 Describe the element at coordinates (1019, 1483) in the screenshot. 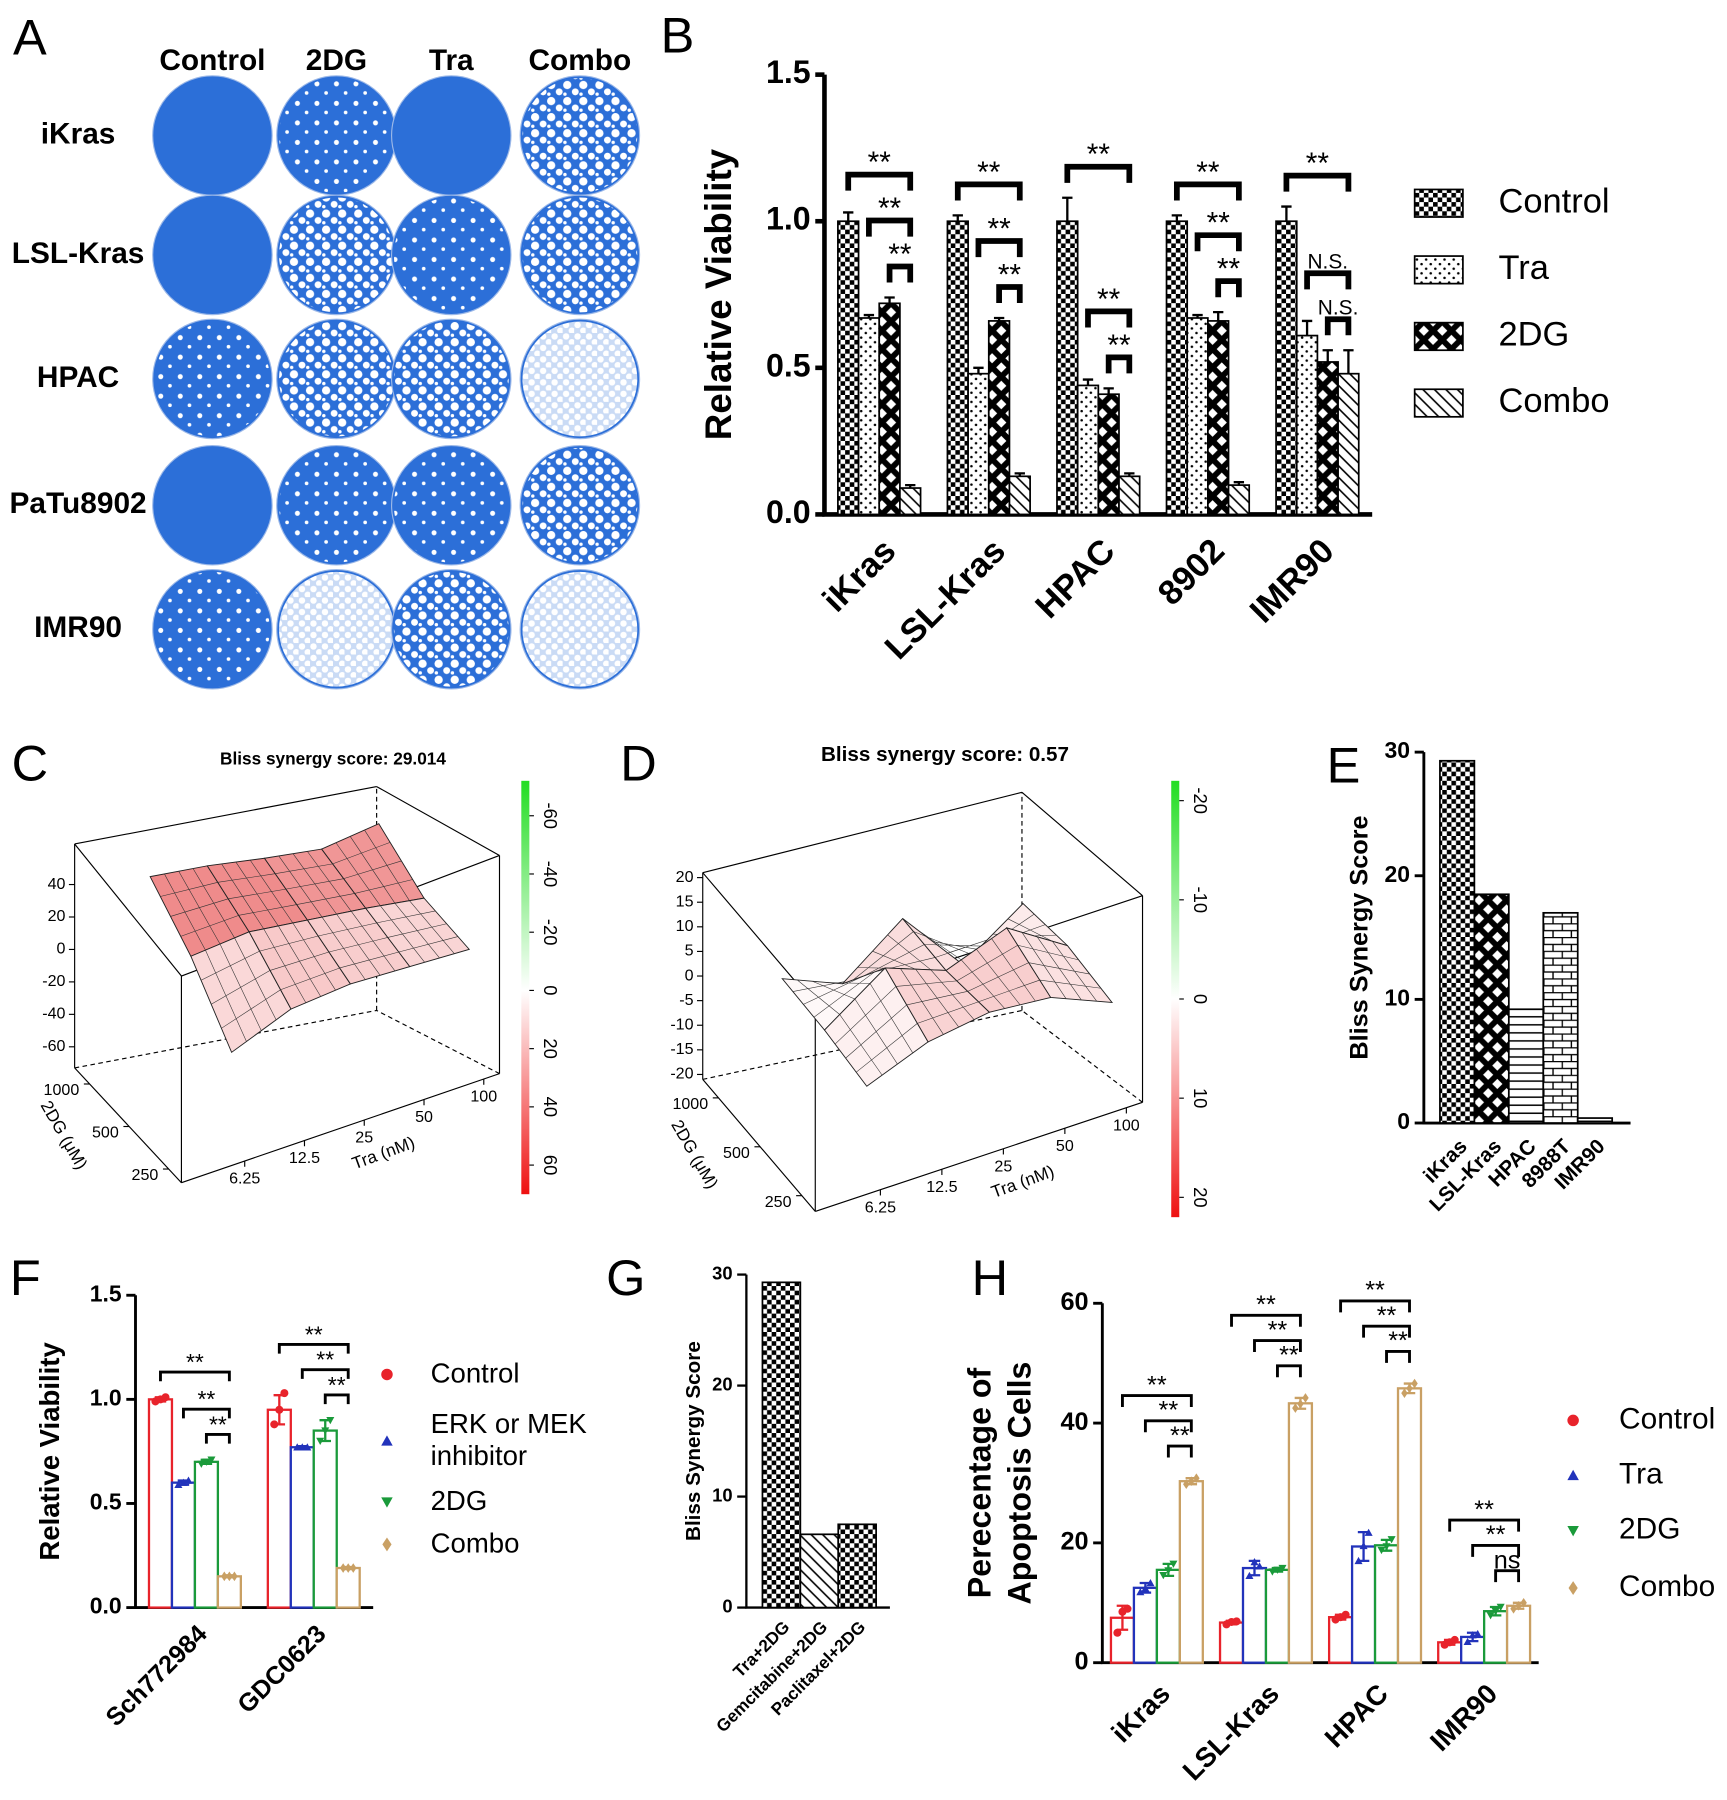

I see `y-axis-title: Apoptosis Cells` at that location.